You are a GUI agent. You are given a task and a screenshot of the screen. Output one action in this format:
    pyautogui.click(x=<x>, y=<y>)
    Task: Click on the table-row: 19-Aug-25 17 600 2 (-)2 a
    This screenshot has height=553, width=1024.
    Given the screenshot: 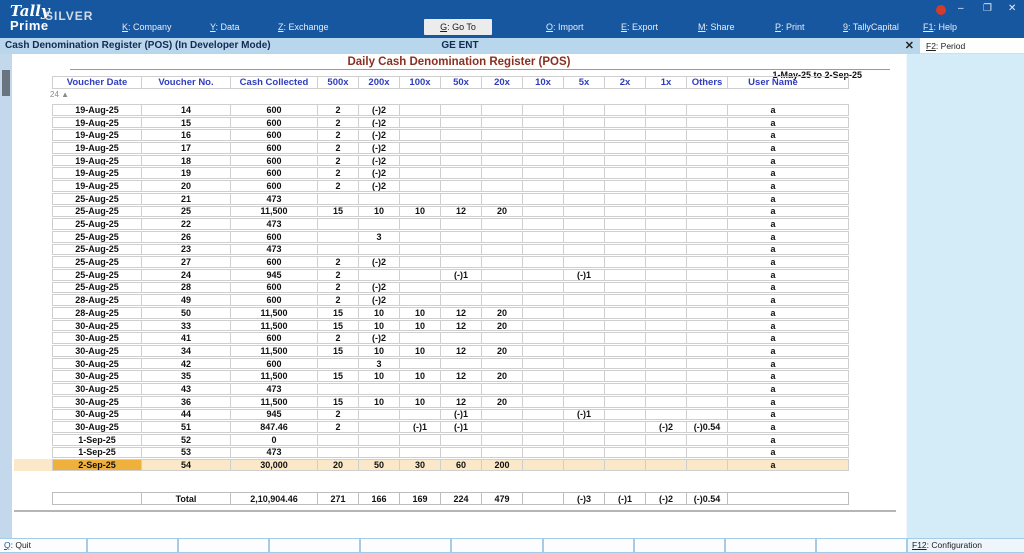 What is the action you would take?
    pyautogui.click(x=450, y=148)
    